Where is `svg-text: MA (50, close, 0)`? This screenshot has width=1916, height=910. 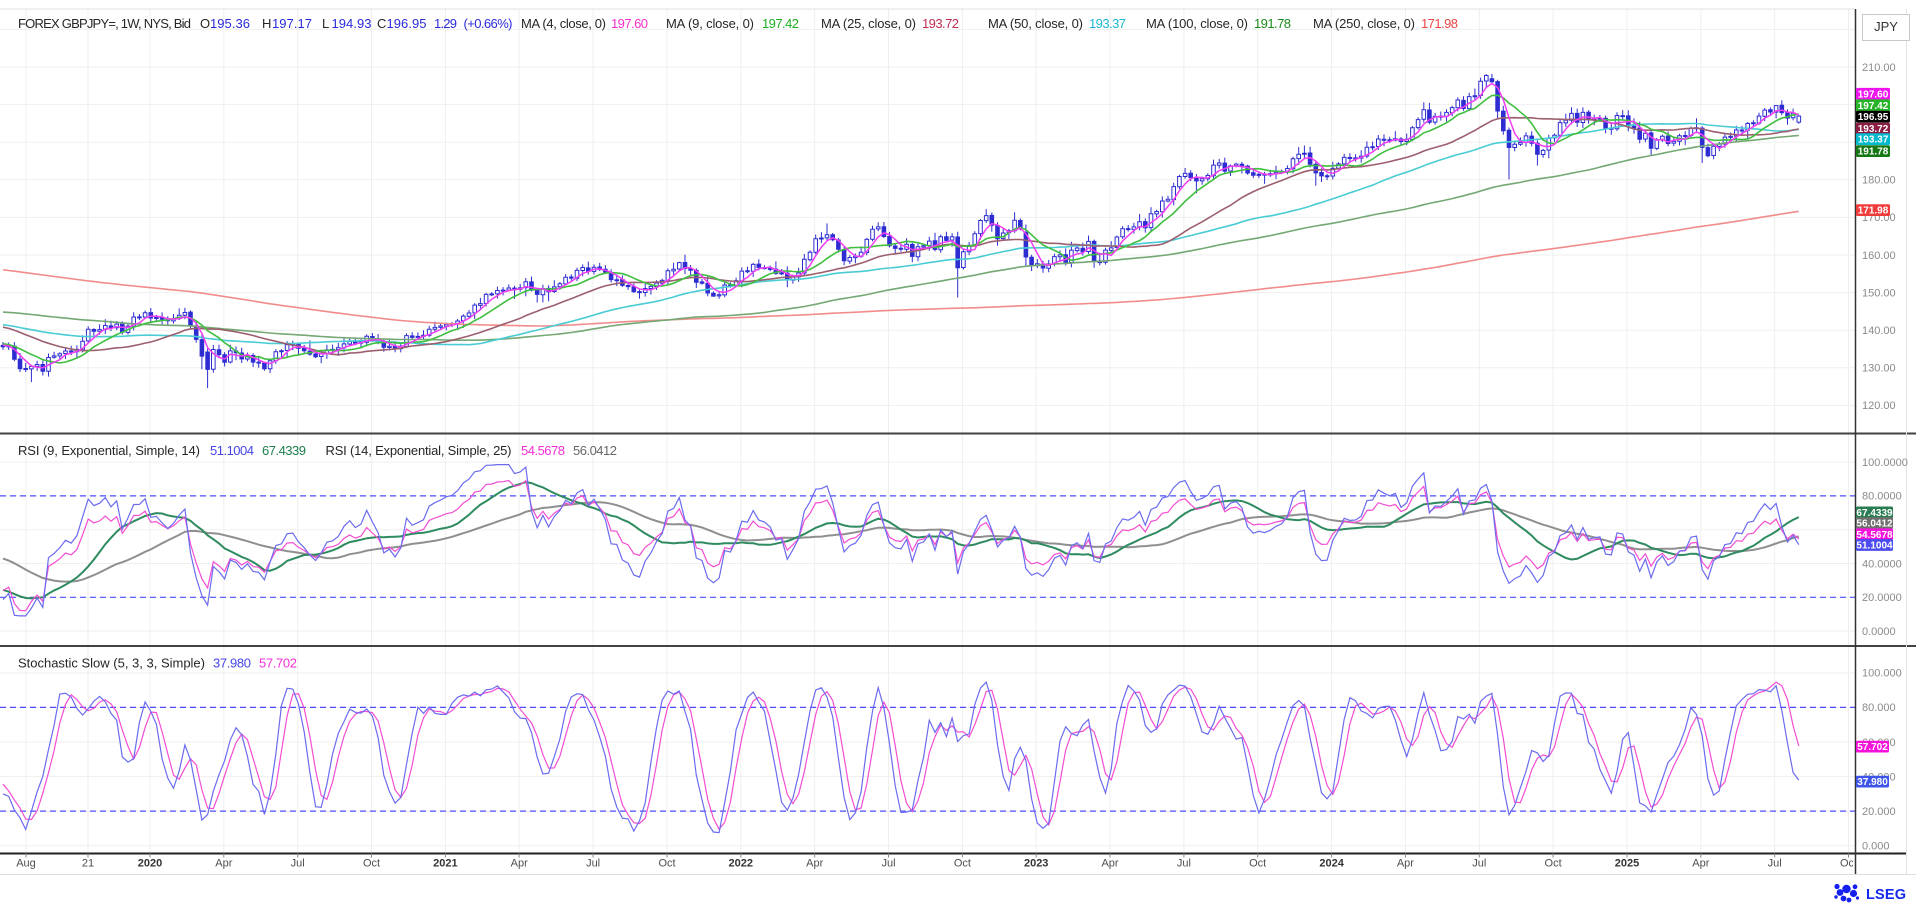
svg-text: MA (50, close, 0) is located at coordinates (1035, 23).